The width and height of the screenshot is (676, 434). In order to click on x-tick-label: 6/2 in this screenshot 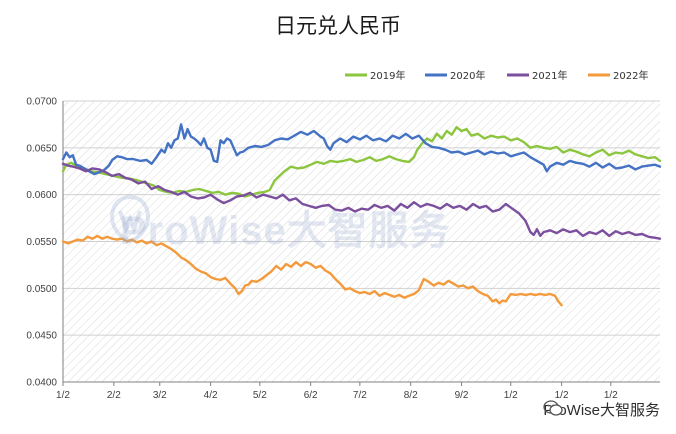, I will do `click(311, 395)`.